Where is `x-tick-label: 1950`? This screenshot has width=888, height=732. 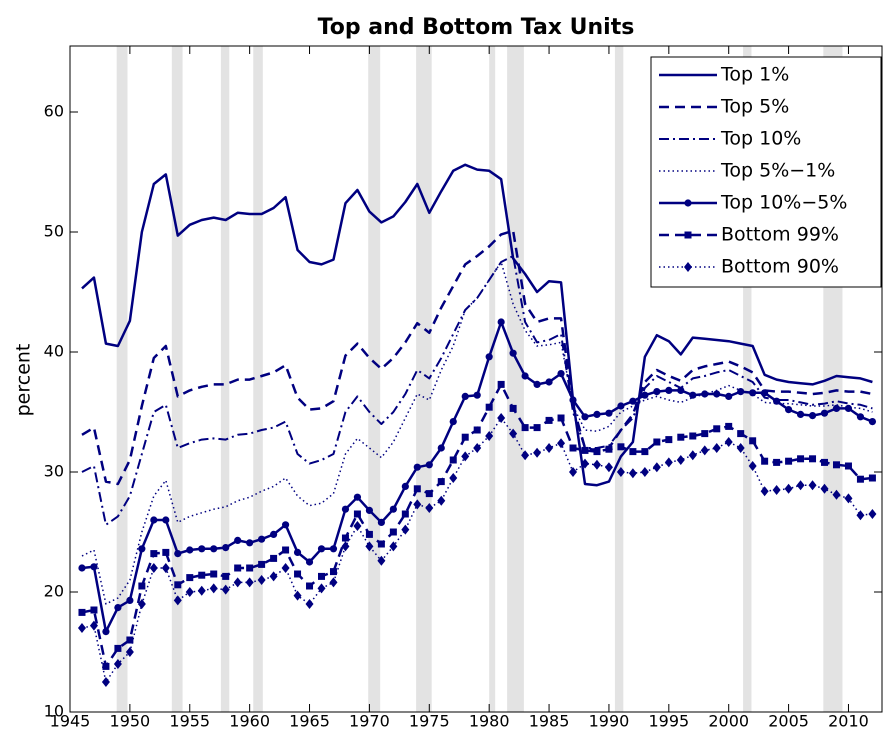 x-tick-label: 1950 is located at coordinates (130, 720).